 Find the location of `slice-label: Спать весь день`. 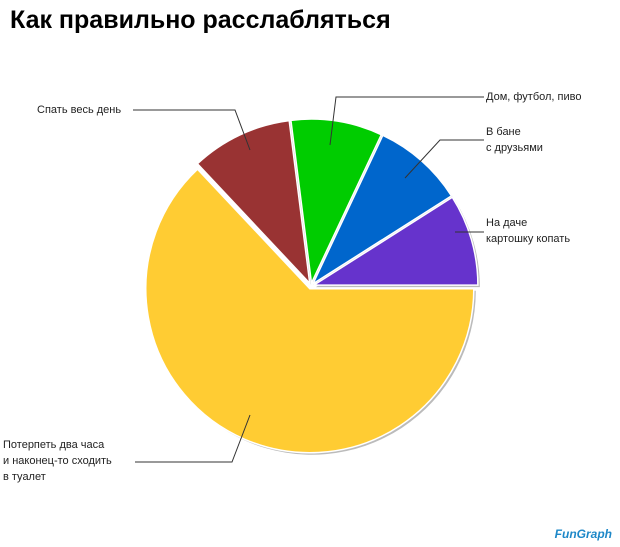

slice-label: Спать весь день is located at coordinates (79, 110).